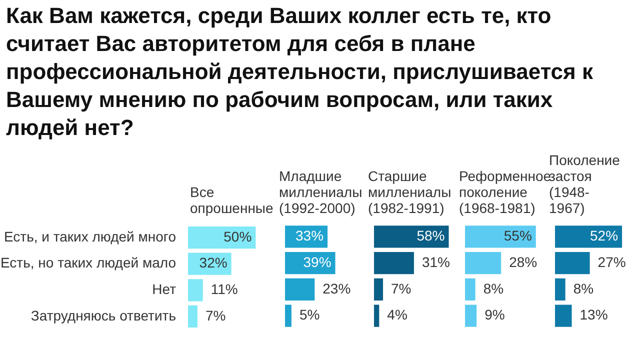 The width and height of the screenshot is (640, 342). I want to click on data-label: 27%, so click(612, 262).